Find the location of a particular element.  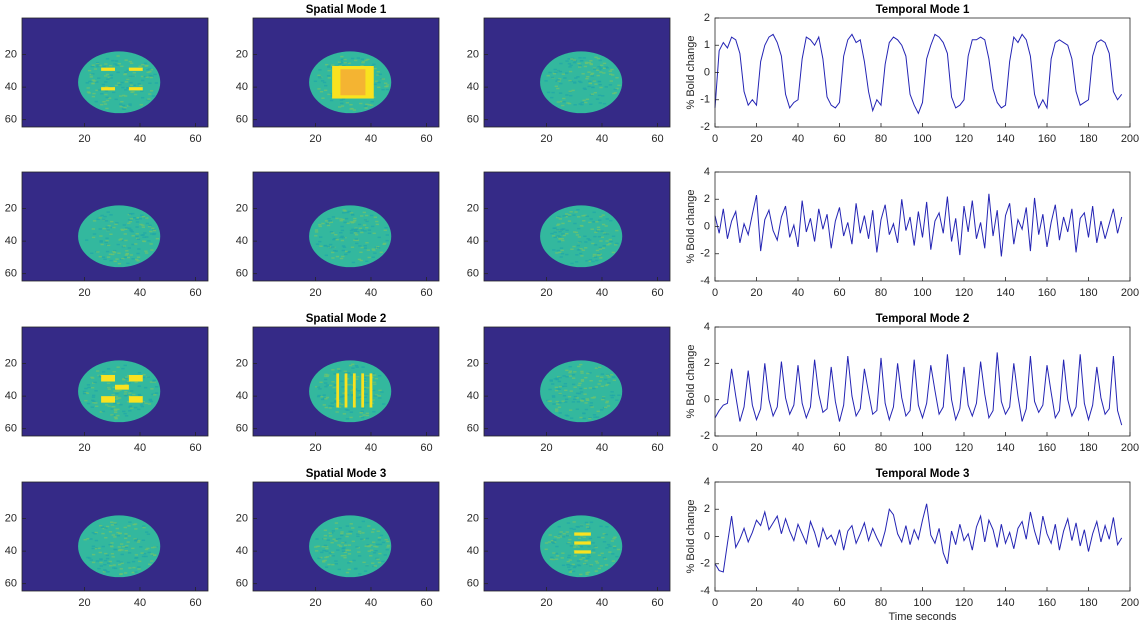

x-tick-label: 60 is located at coordinates (839, 293).